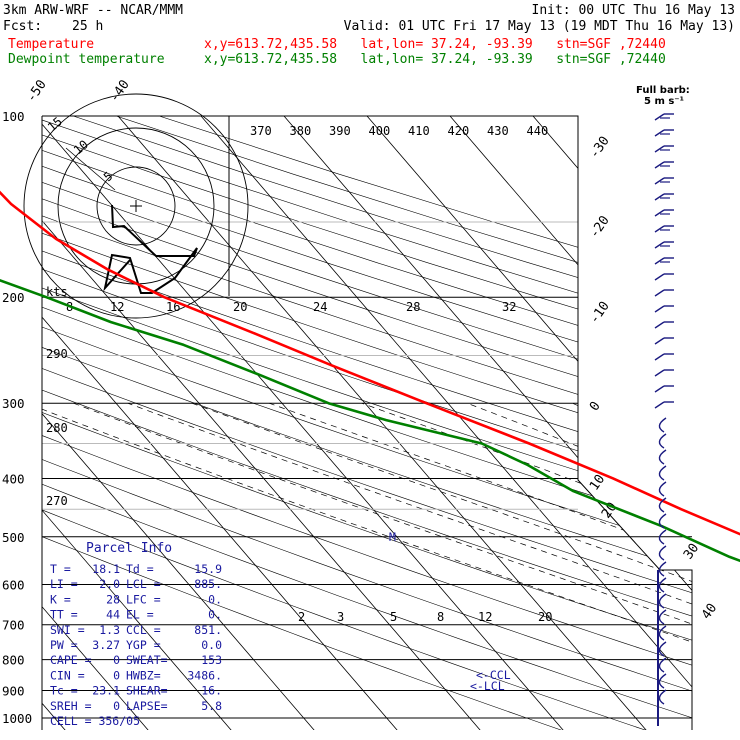  What do you see at coordinates (13, 625) in the screenshot?
I see `pressure-label: 700` at bounding box center [13, 625].